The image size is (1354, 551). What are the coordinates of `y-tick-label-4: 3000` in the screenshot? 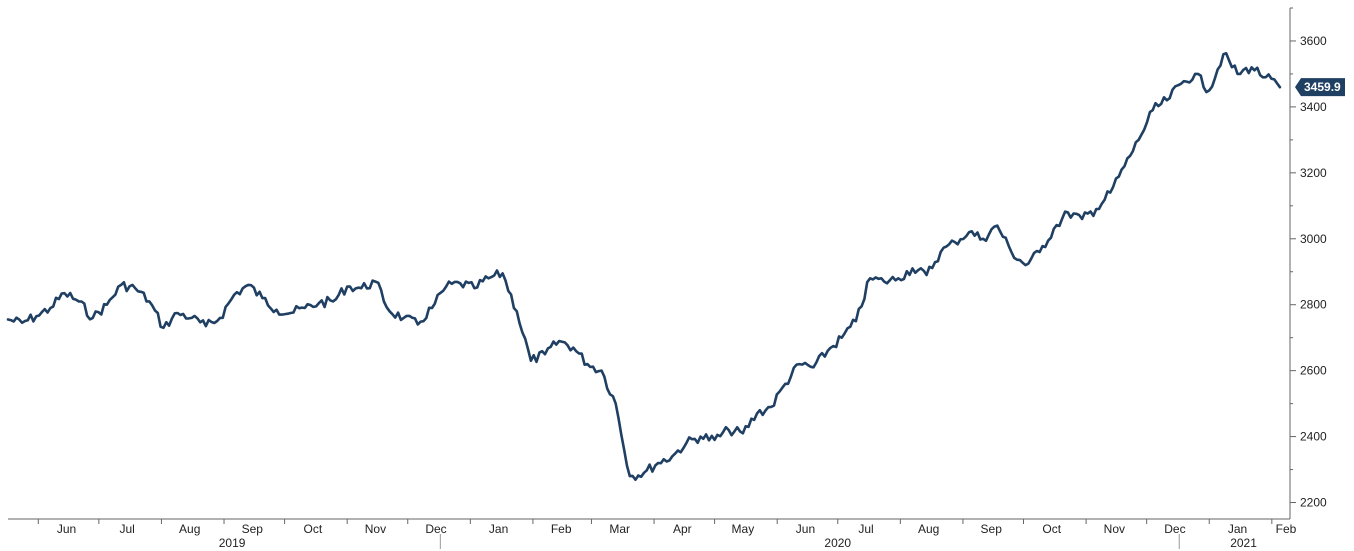 It's located at (1313, 239).